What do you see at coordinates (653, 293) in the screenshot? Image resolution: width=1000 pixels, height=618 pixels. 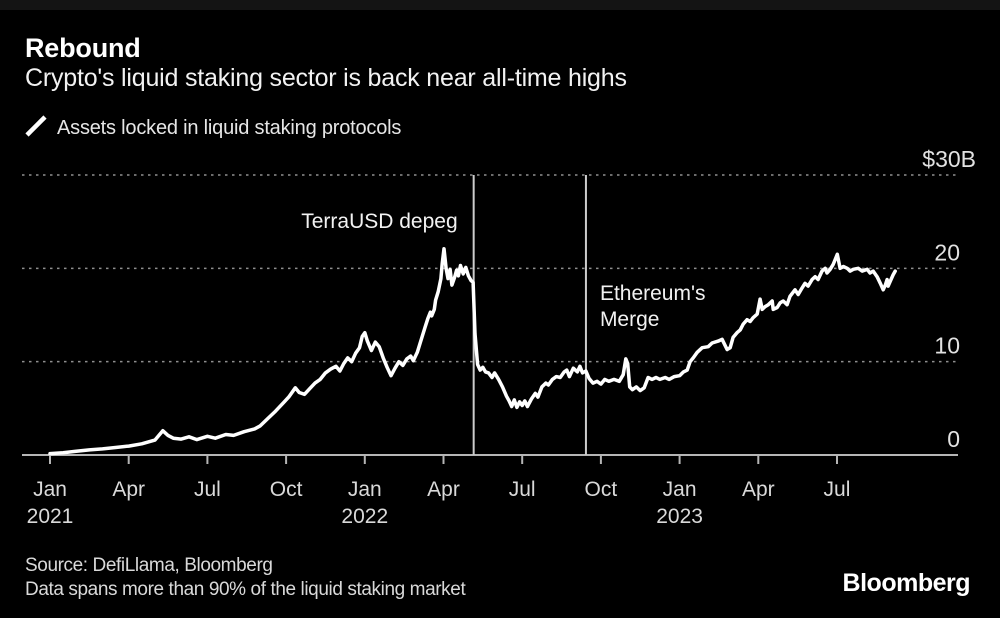 I see `annotation-text-ethereum-s-merge-1: Ethereum's` at bounding box center [653, 293].